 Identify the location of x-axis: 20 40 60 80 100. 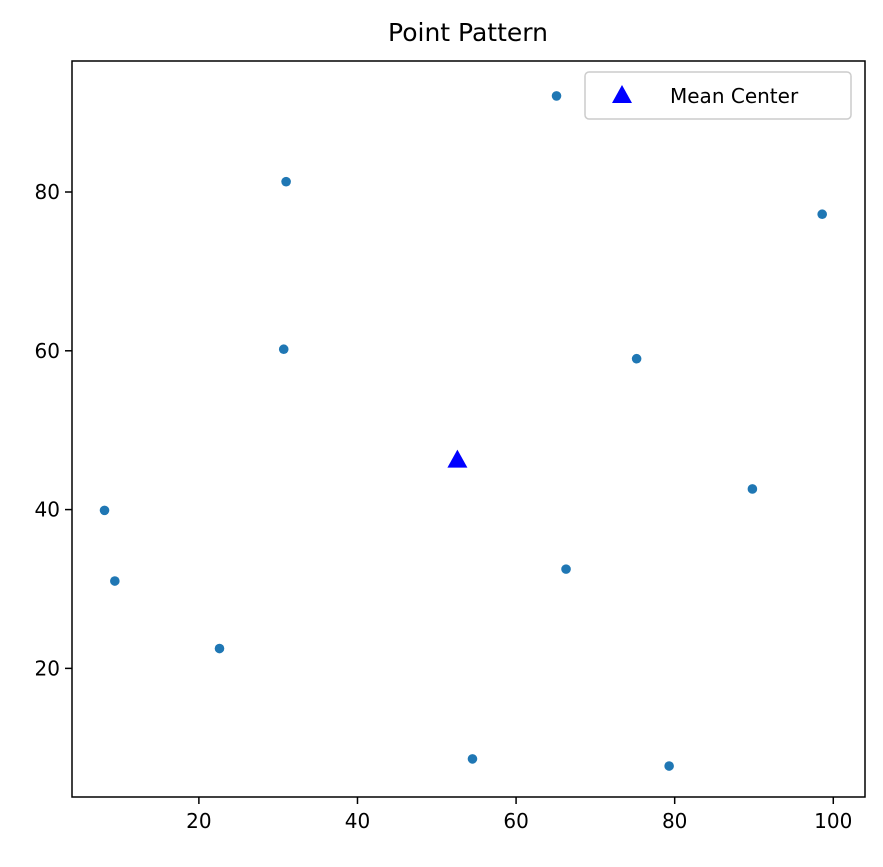
(519, 815).